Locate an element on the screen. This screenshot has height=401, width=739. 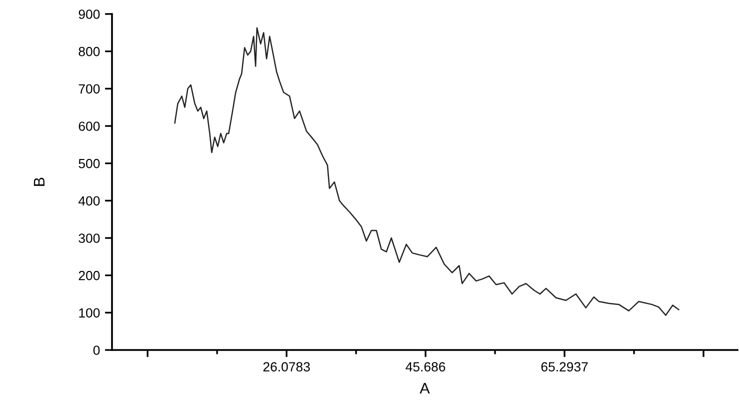
y-tick-label: 0 is located at coordinates (96, 350).